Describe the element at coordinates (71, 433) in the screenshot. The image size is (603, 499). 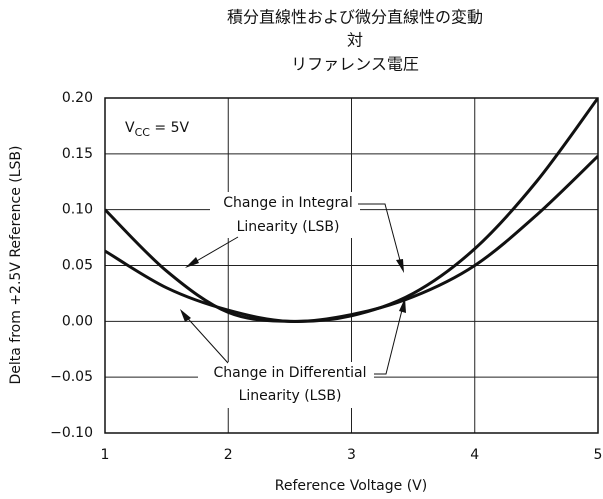
I see `y-tick-label: −0.10` at that location.